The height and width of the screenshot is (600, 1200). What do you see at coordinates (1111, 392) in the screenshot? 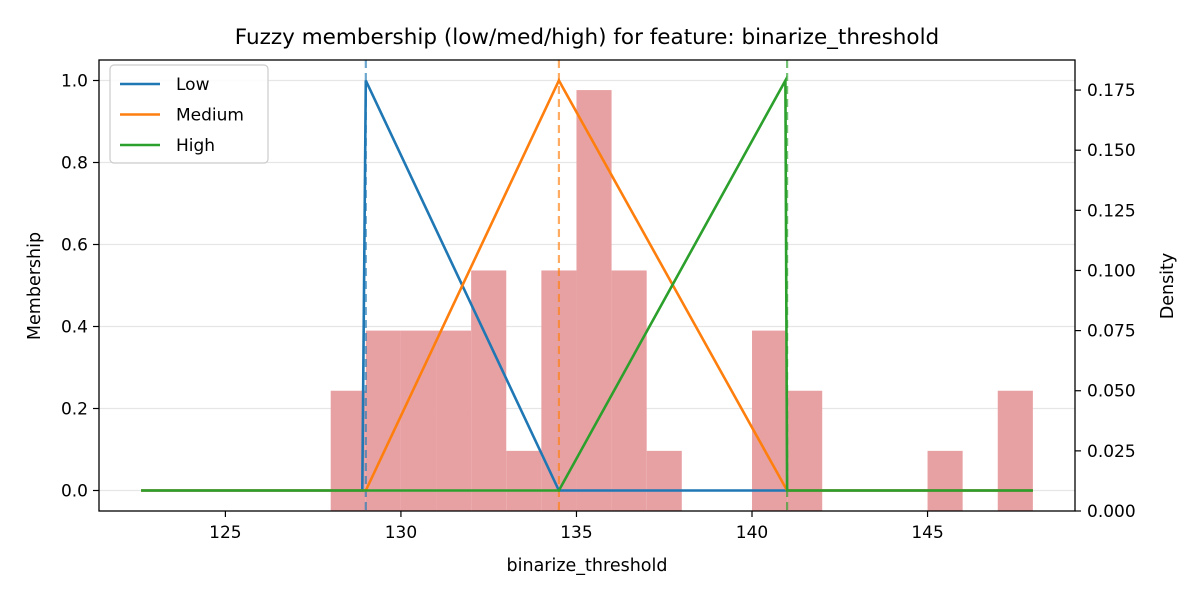
I see `y2-tick-label: 0.050` at bounding box center [1111, 392].